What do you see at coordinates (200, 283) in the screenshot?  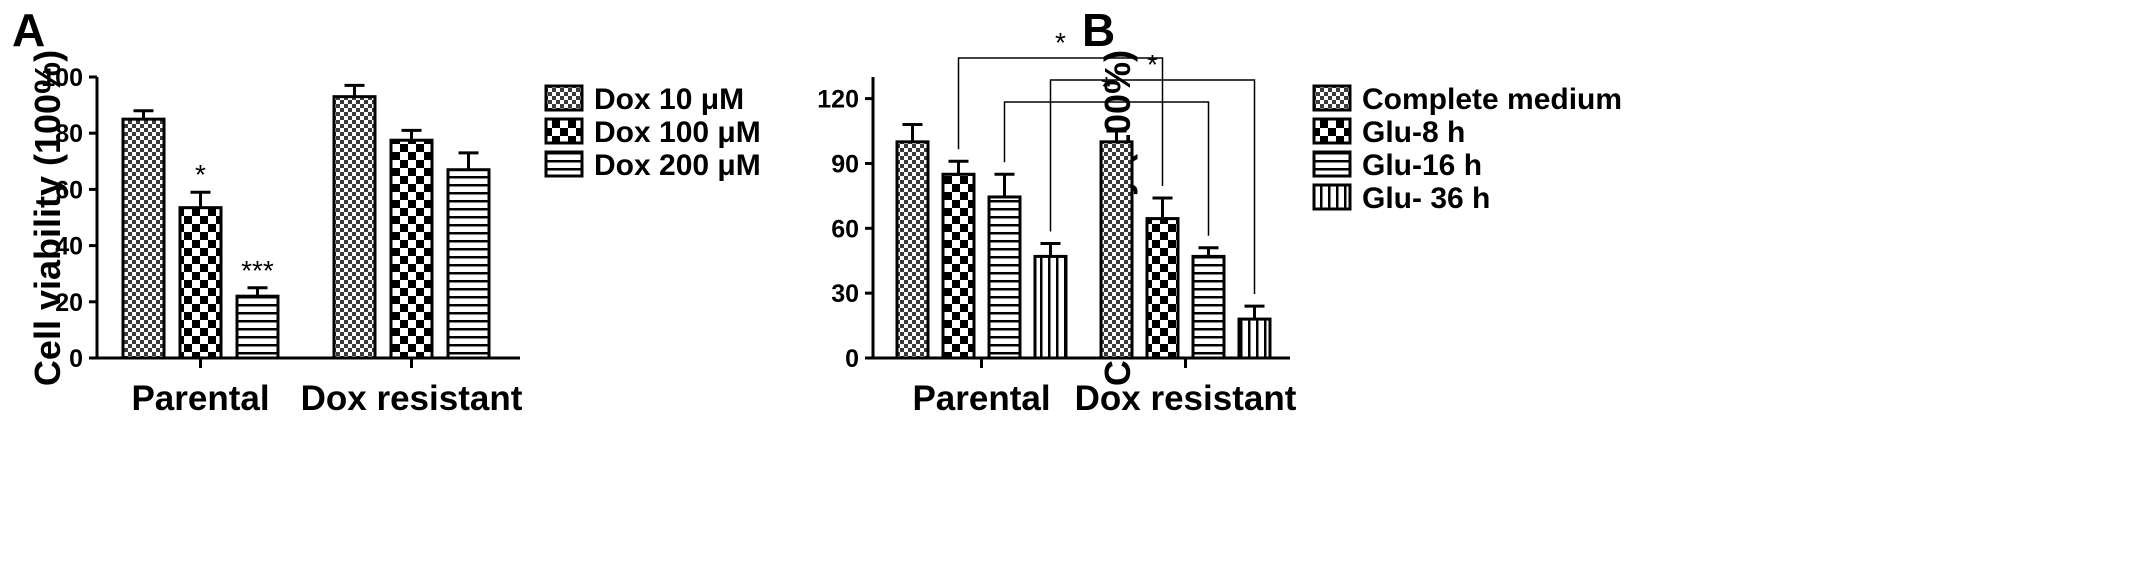 I see `panel-a-bar-dox-100-m-parental` at bounding box center [200, 283].